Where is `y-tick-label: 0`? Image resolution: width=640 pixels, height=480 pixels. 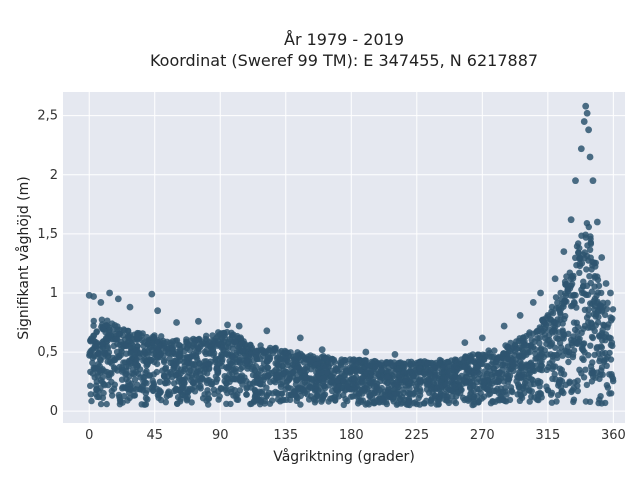
y-tick-label: 0 is located at coordinates (54, 411).